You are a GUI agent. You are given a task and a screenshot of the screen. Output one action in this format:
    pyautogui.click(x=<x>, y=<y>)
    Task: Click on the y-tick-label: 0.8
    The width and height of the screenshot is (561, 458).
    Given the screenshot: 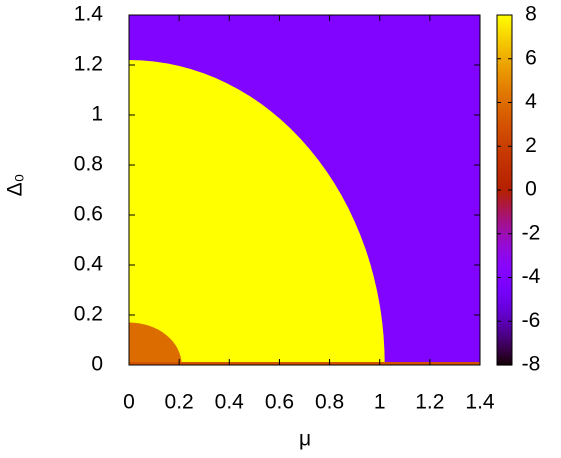 What is the action you would take?
    pyautogui.click(x=88, y=164)
    